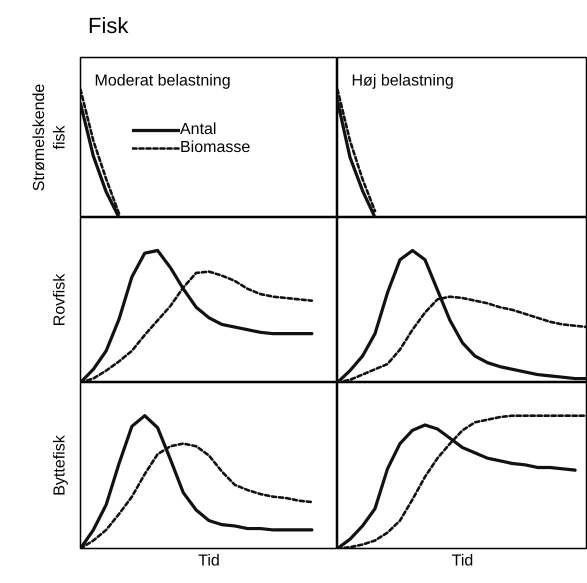 The image size is (587, 583). Describe the element at coordinates (403, 81) in the screenshot. I see `chart-subtitle: Høj belastning` at that location.